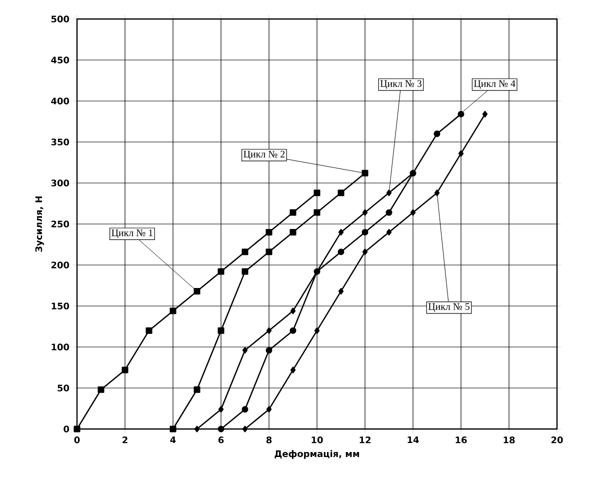  I want to click on y-axis-title: Зусилля, Н, so click(39, 224).